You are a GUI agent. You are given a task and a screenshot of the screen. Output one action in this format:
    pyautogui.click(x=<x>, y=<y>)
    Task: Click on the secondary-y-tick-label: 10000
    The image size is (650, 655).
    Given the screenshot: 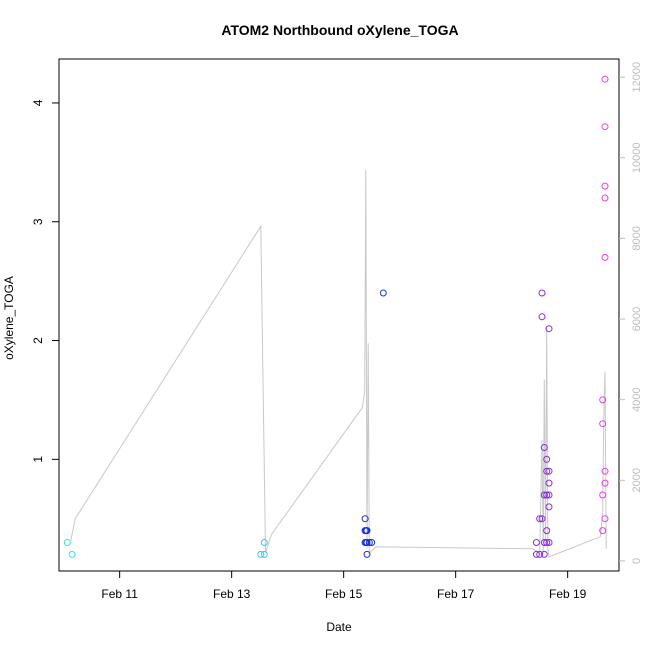 What is the action you would take?
    pyautogui.click(x=637, y=157)
    